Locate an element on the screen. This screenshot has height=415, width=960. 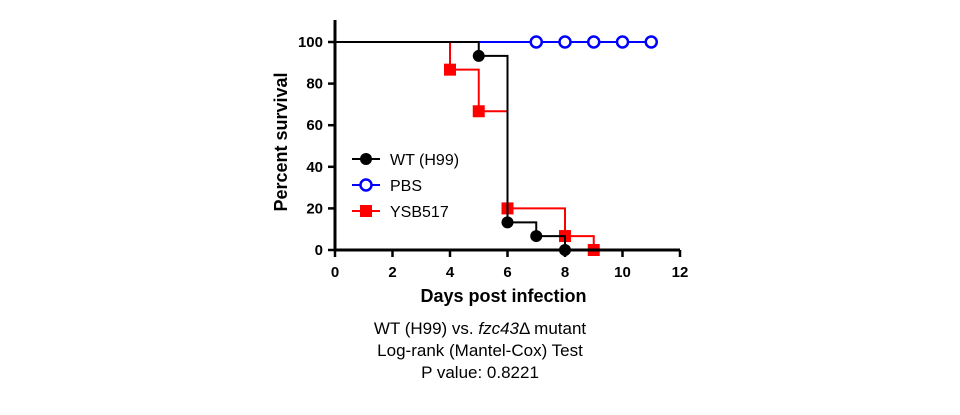
series-pbs is located at coordinates (496, 42).